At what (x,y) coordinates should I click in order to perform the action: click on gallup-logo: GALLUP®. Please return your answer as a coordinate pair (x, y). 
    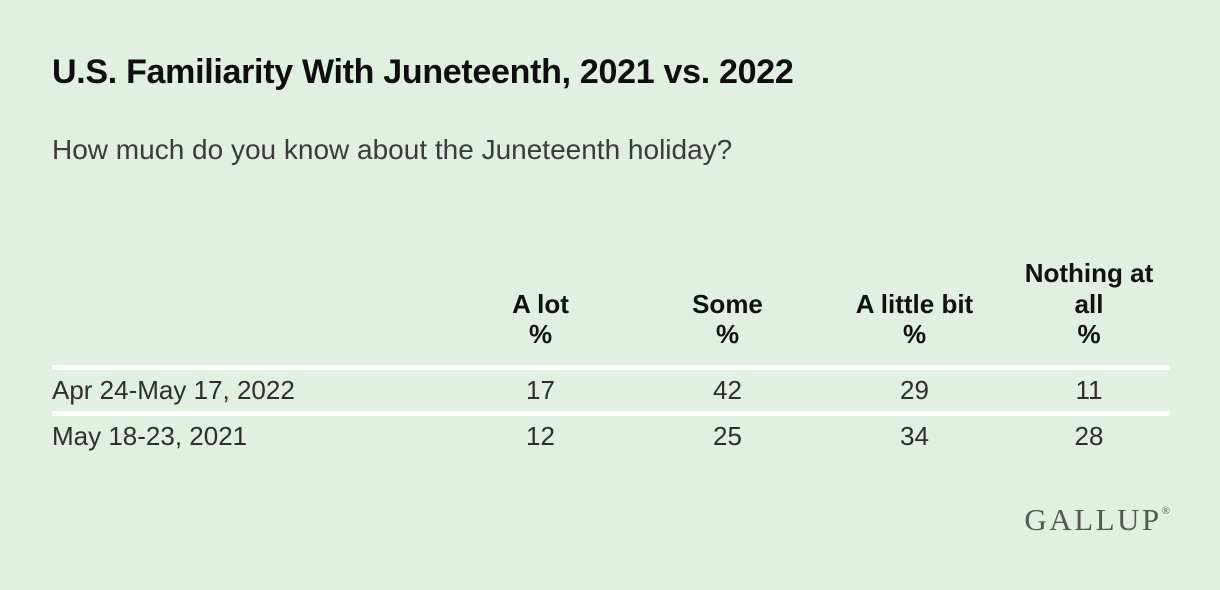
    Looking at the image, I should click on (1097, 520).